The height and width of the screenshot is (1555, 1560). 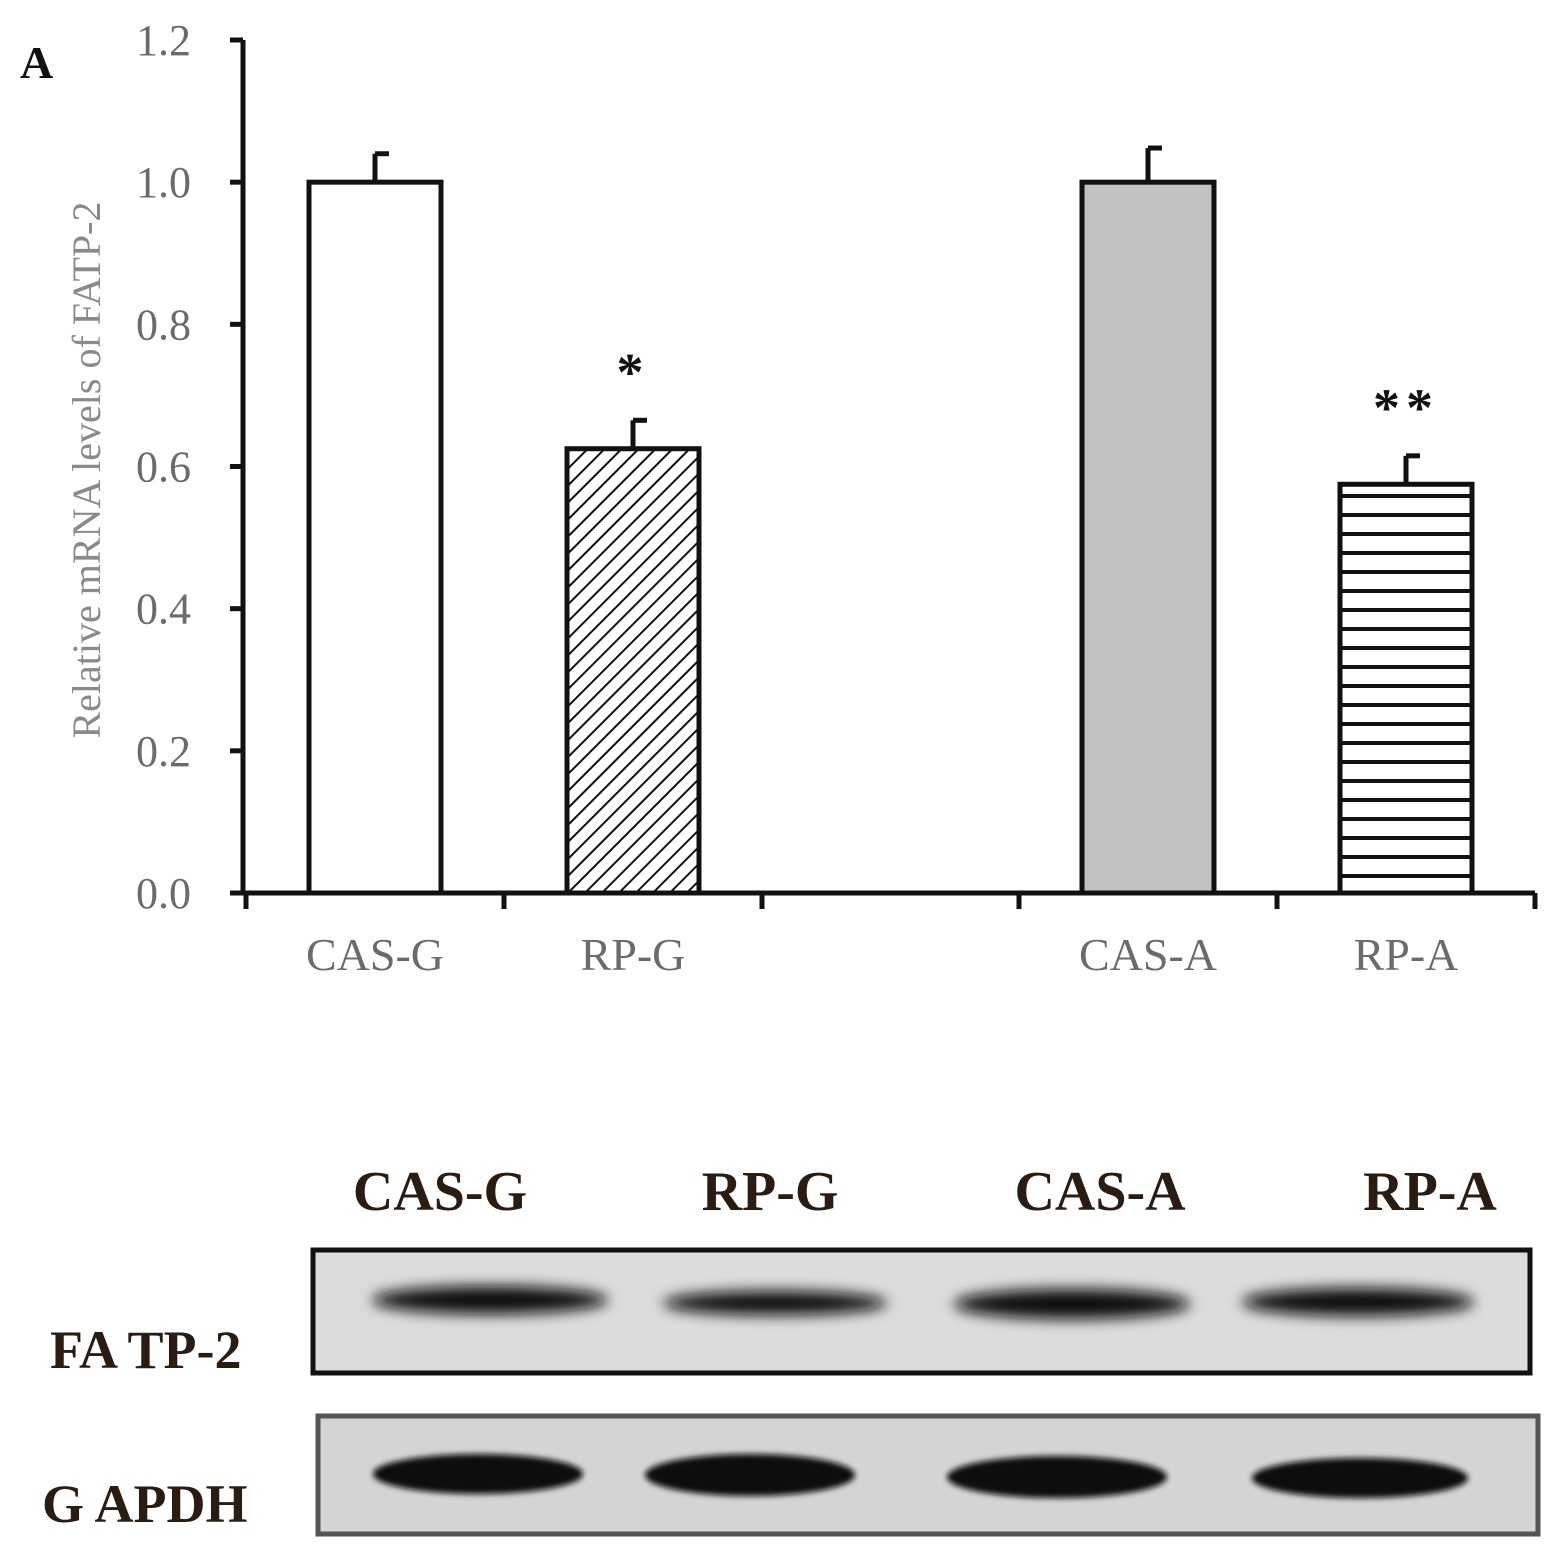 What do you see at coordinates (884, 899) in the screenshot?
I see `x-axis` at bounding box center [884, 899].